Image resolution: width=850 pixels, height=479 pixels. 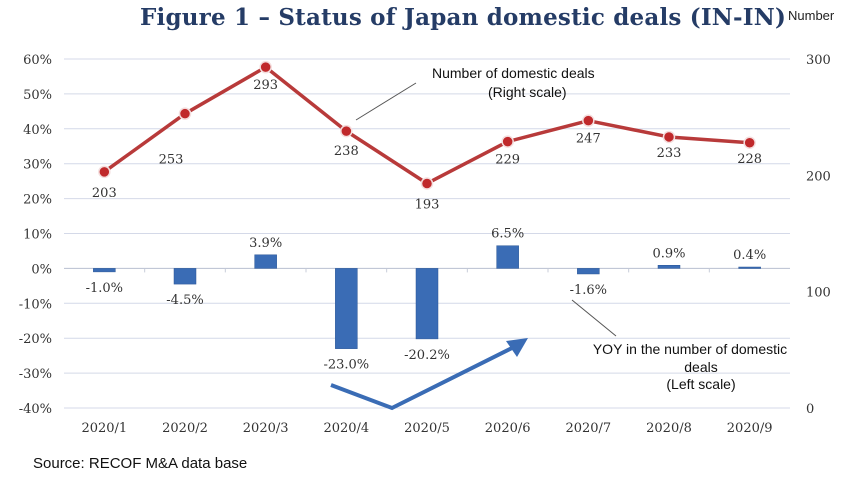 I want to click on right-tick-label: 200, so click(x=818, y=176).